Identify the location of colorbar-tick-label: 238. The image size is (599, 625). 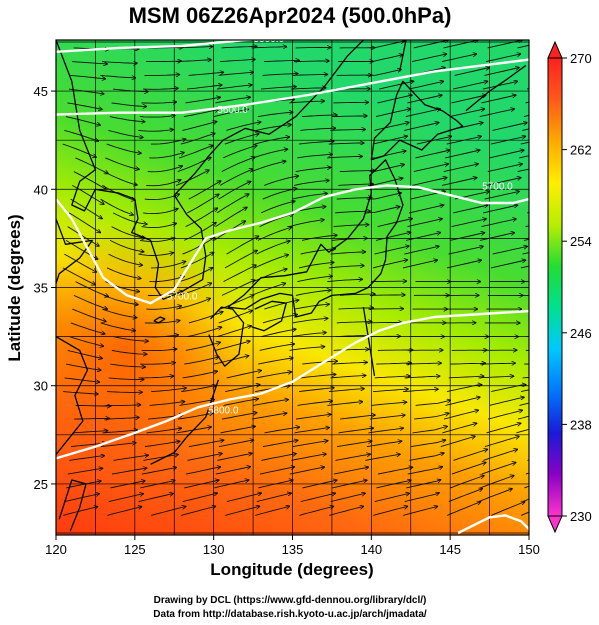
(581, 424).